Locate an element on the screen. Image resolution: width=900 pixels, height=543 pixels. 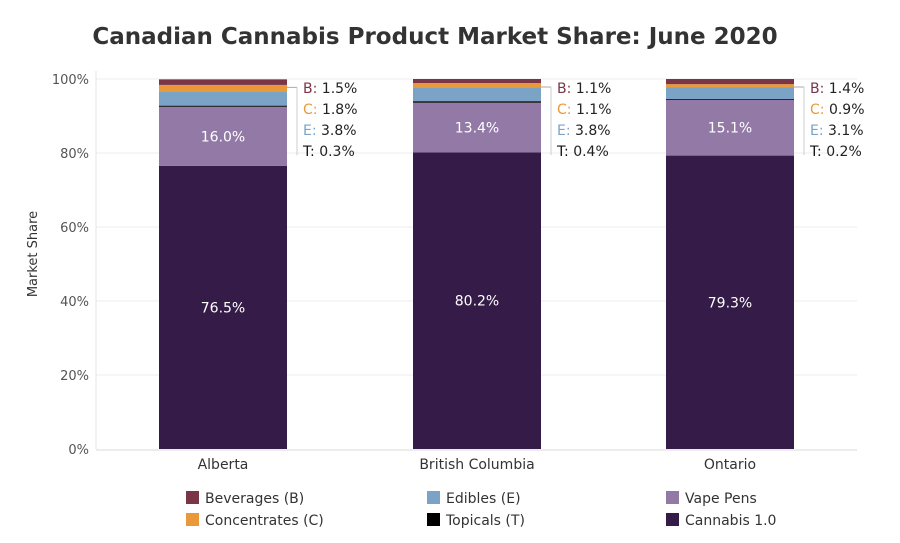
bar-value-label: 16.0% is located at coordinates (223, 137).